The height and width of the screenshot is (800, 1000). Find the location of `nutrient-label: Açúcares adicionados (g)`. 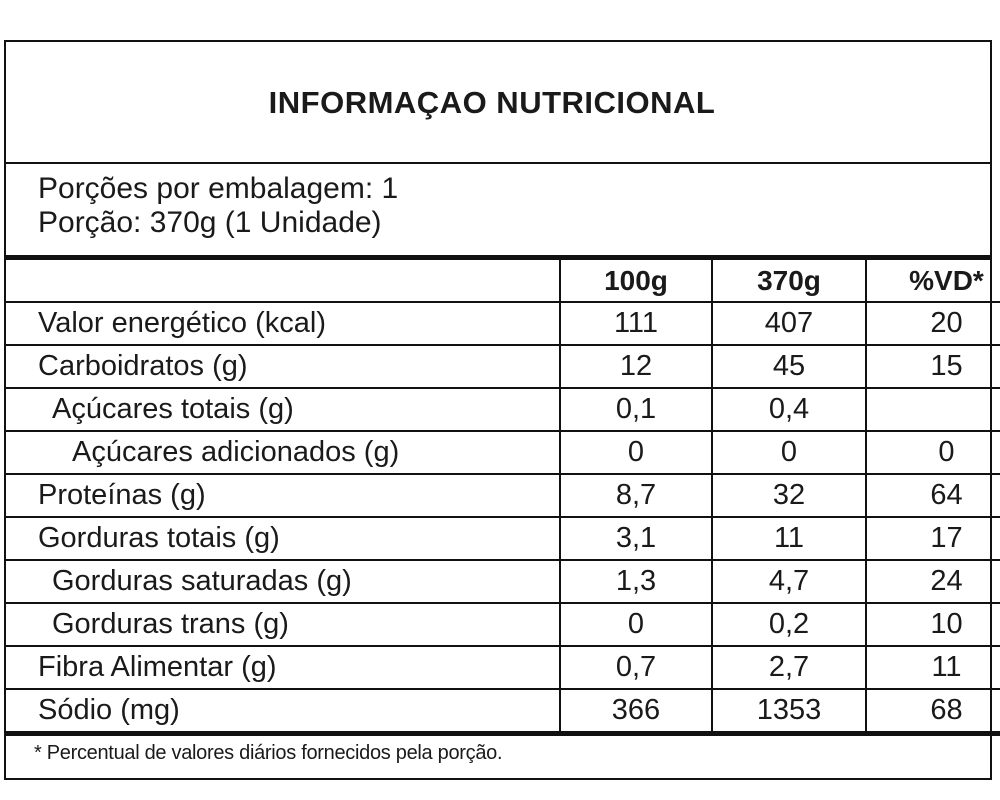

nutrient-label: Açúcares adicionados (g) is located at coordinates (283, 453).